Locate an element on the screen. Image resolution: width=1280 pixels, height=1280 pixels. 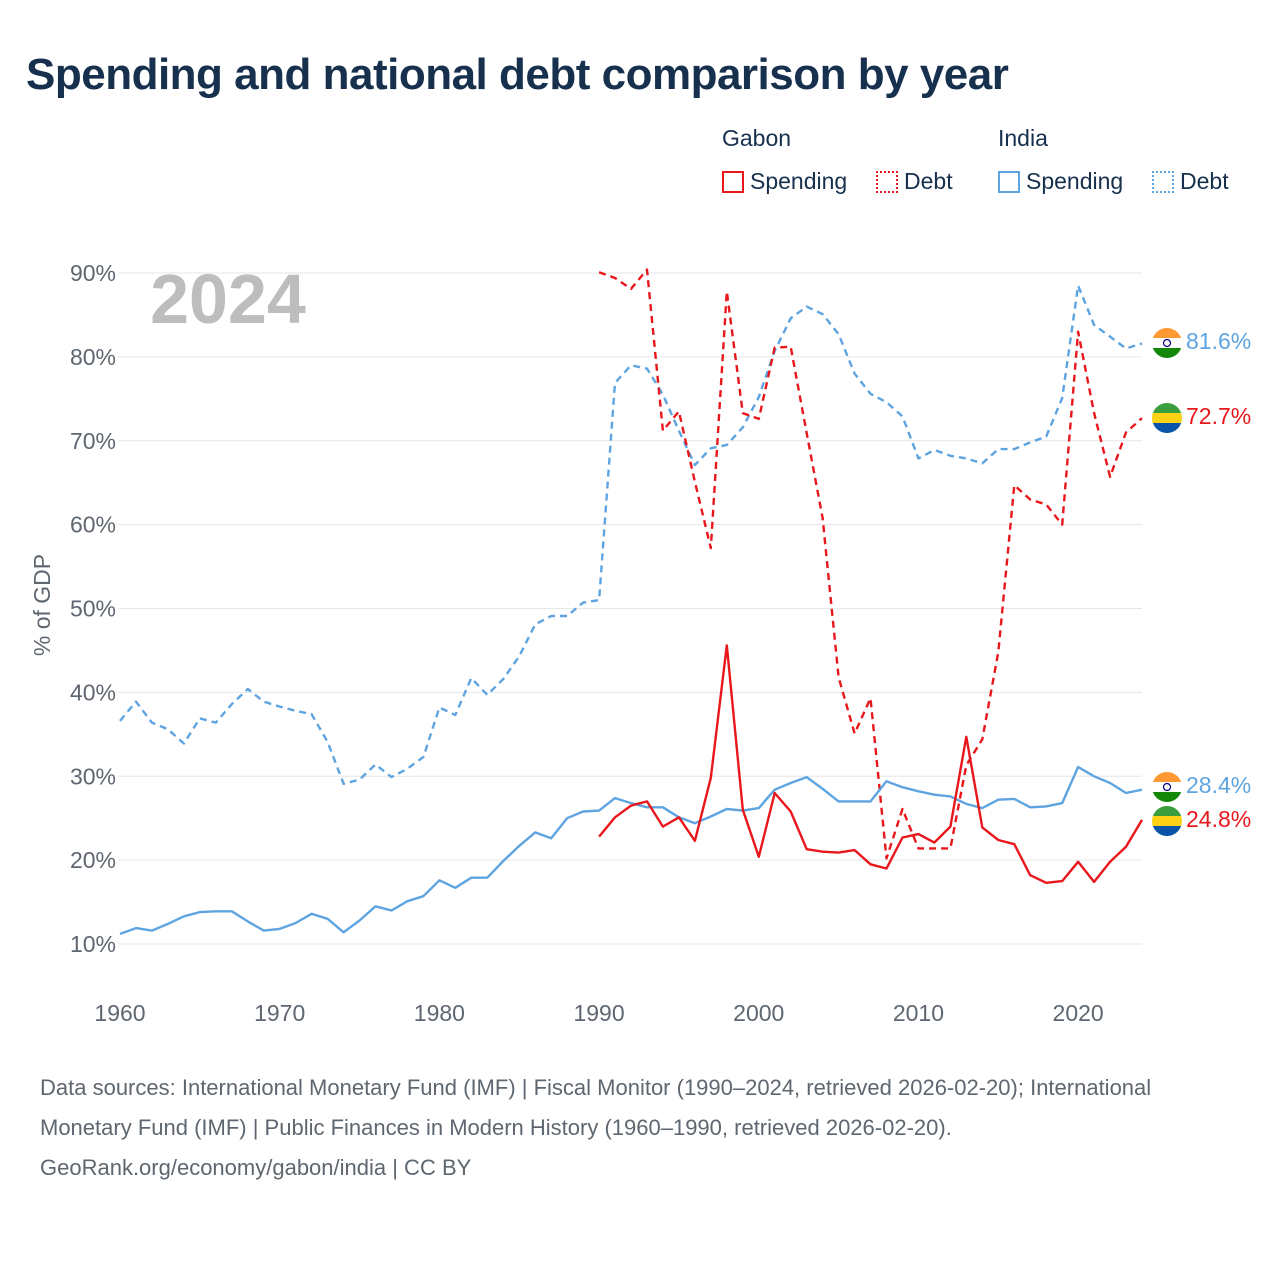
x-tick-label: 1960 is located at coordinates (119, 1013).